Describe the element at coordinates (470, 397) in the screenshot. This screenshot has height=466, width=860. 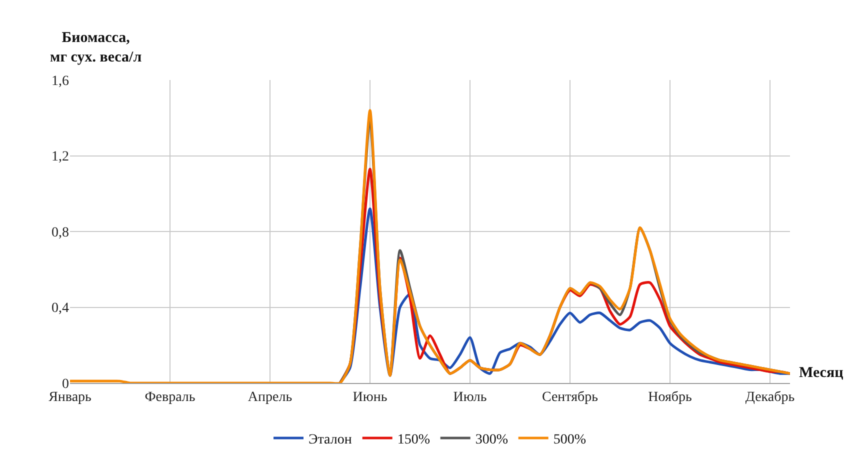
I see `x-tick-label: Июль` at that location.